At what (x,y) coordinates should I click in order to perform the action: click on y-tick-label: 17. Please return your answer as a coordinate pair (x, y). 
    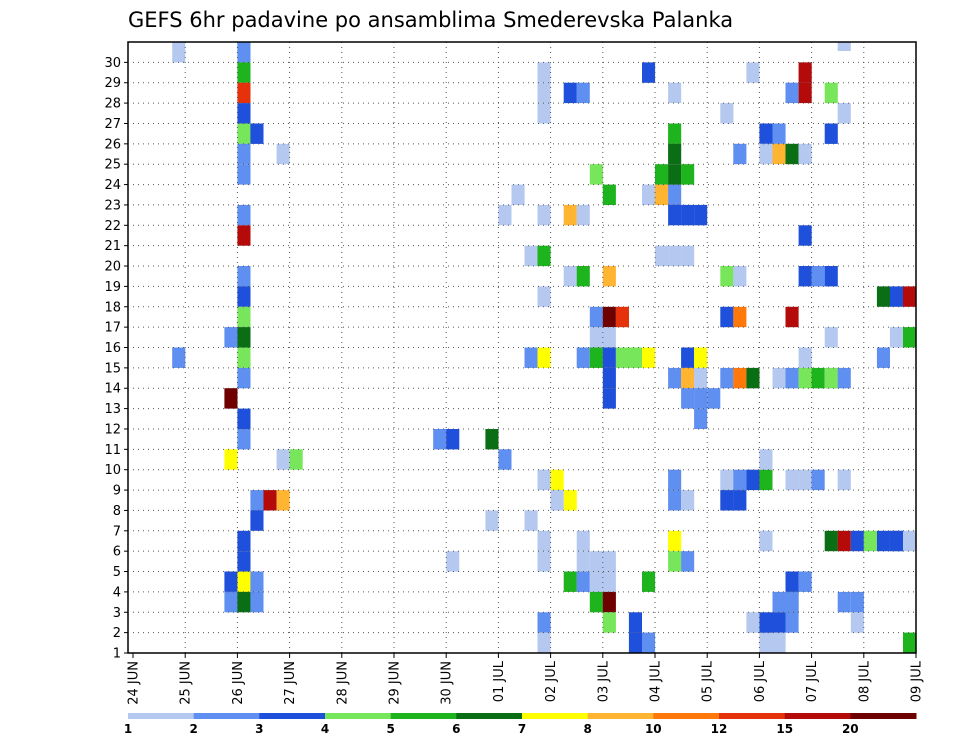
    Looking at the image, I should click on (112, 328).